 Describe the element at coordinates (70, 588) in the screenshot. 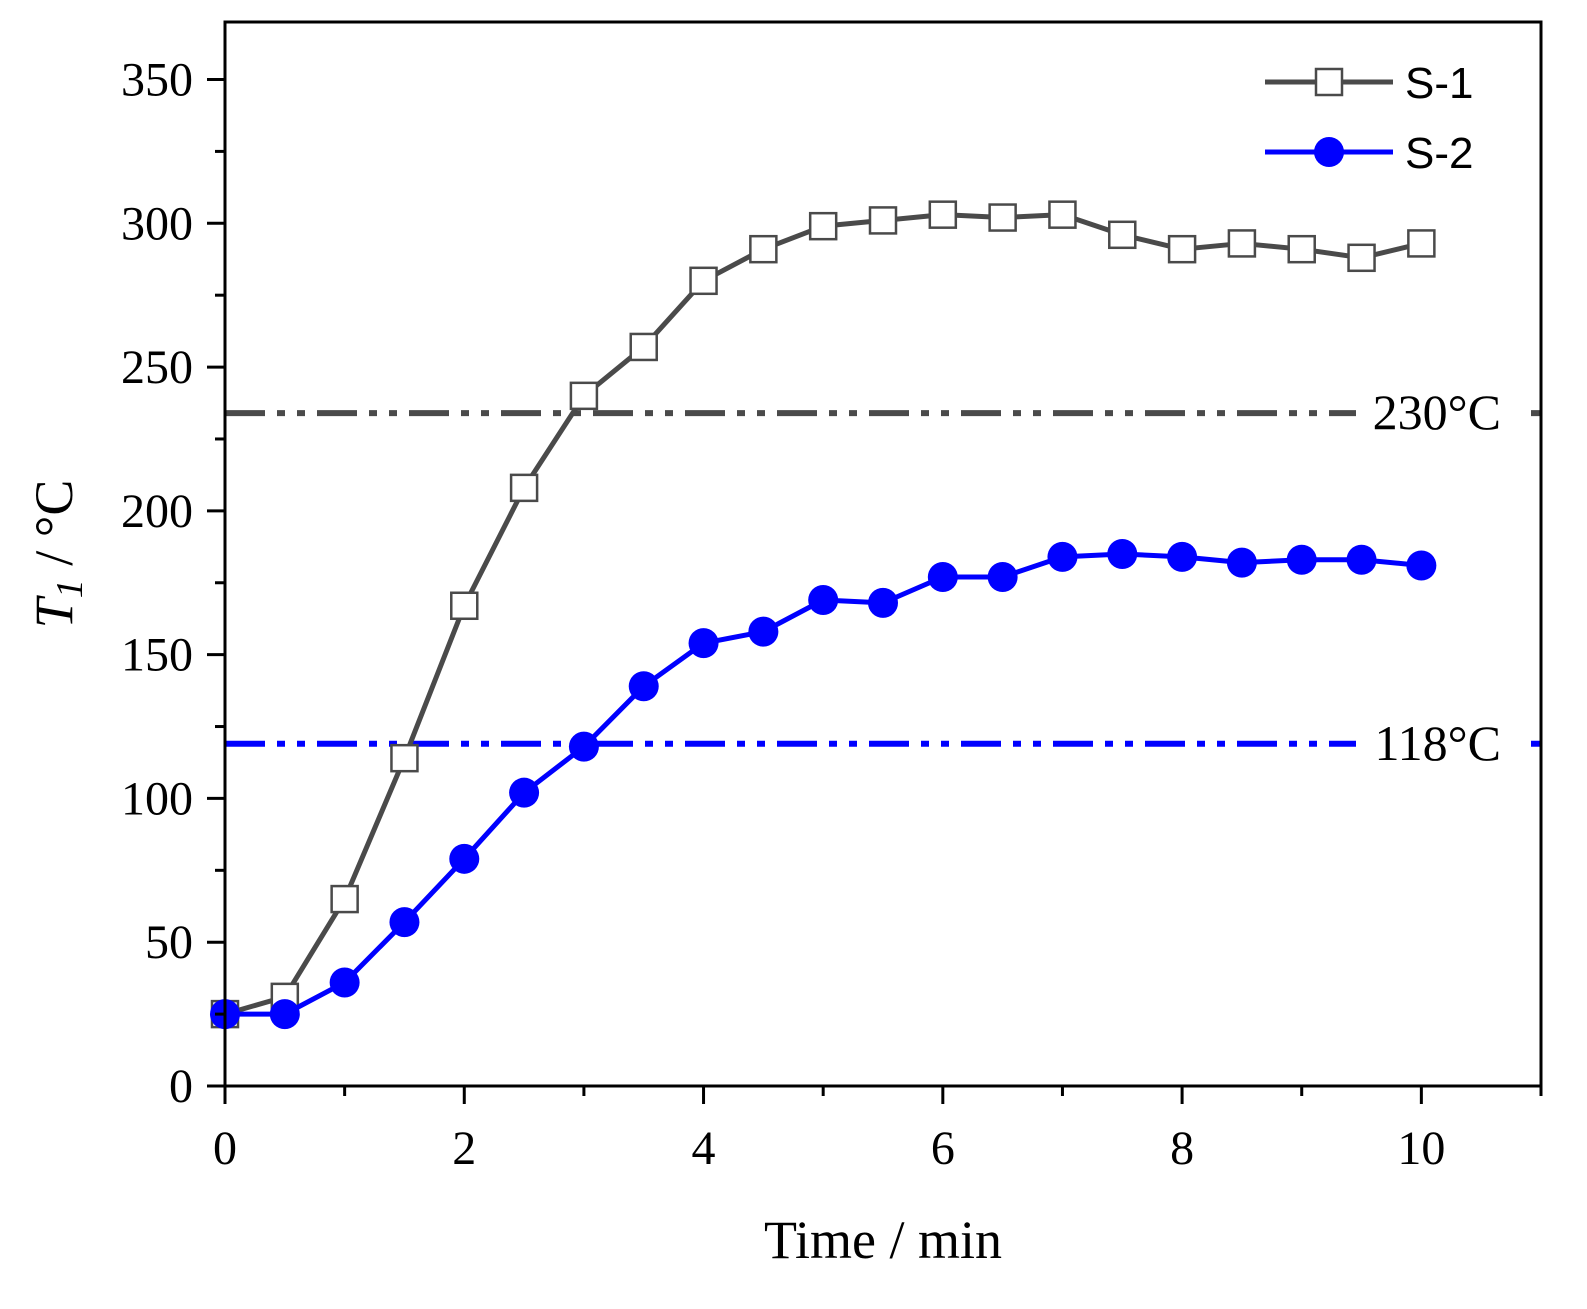

I see `y-axis-subscript: 1` at that location.